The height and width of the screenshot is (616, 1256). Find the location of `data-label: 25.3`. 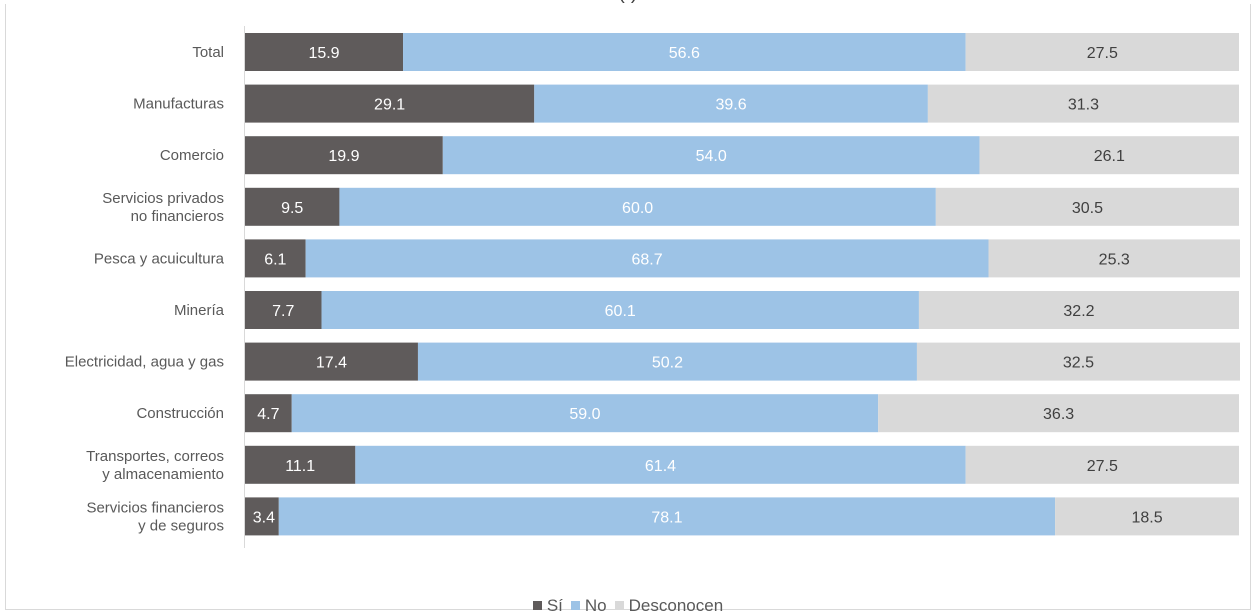

data-label: 25.3 is located at coordinates (1114, 259).